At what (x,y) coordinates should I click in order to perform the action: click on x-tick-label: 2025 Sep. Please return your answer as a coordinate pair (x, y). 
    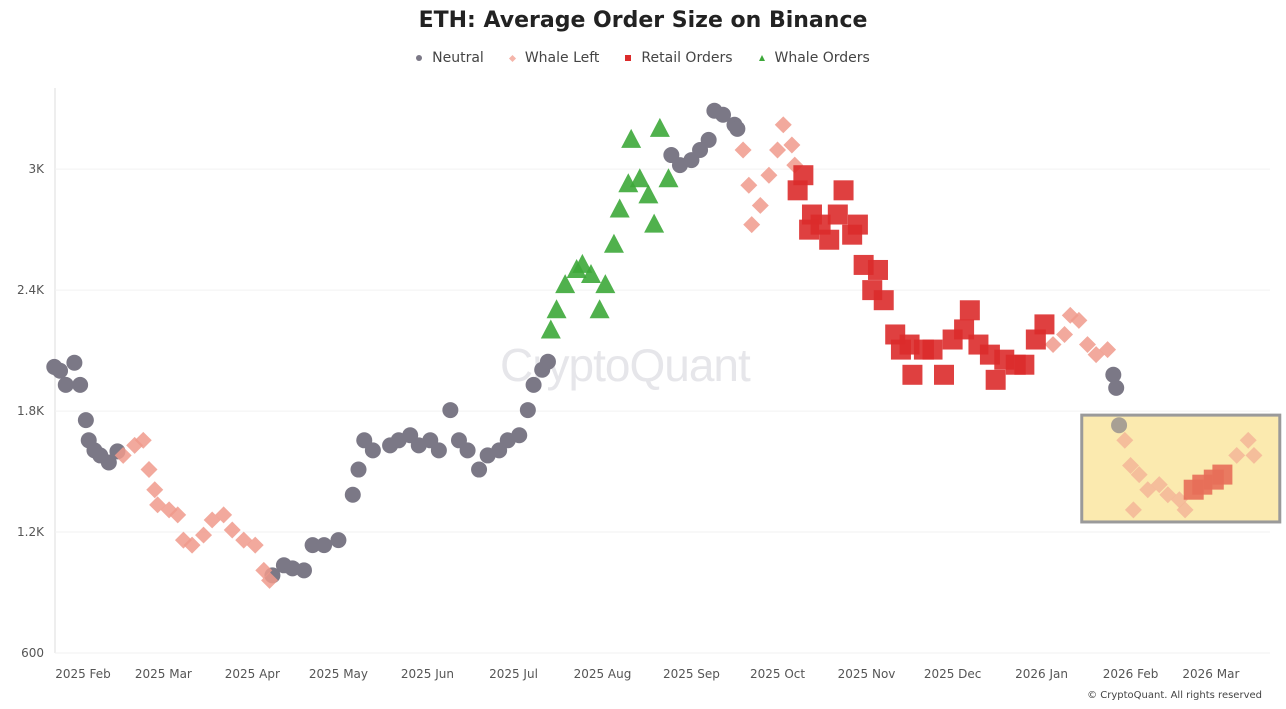
    Looking at the image, I should click on (691, 674).